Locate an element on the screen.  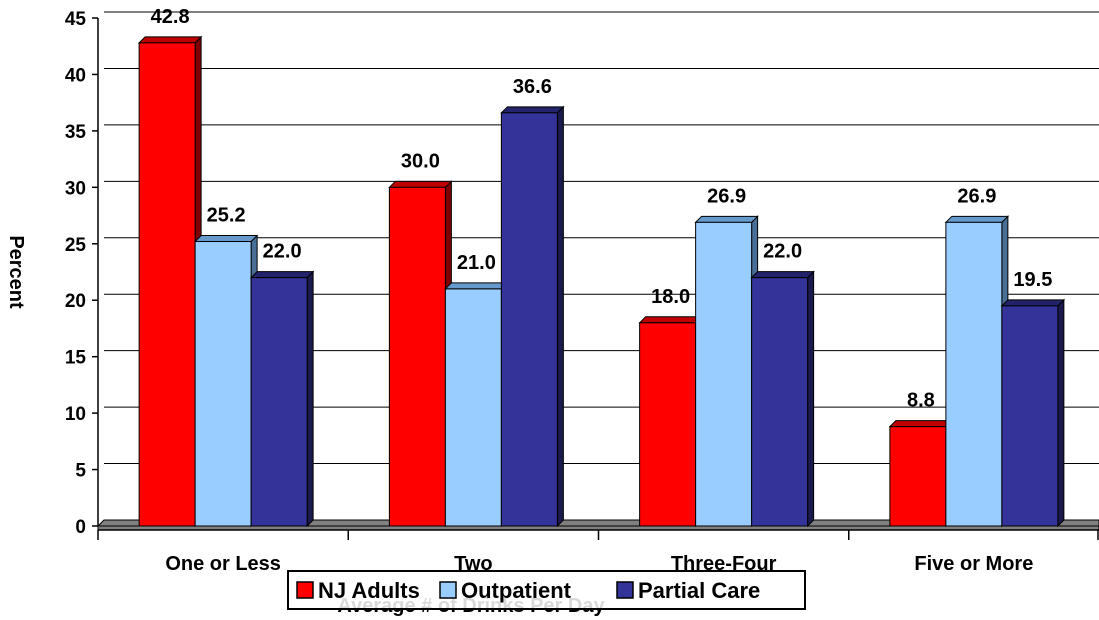
y-tick-label: 10 is located at coordinates (75, 414).